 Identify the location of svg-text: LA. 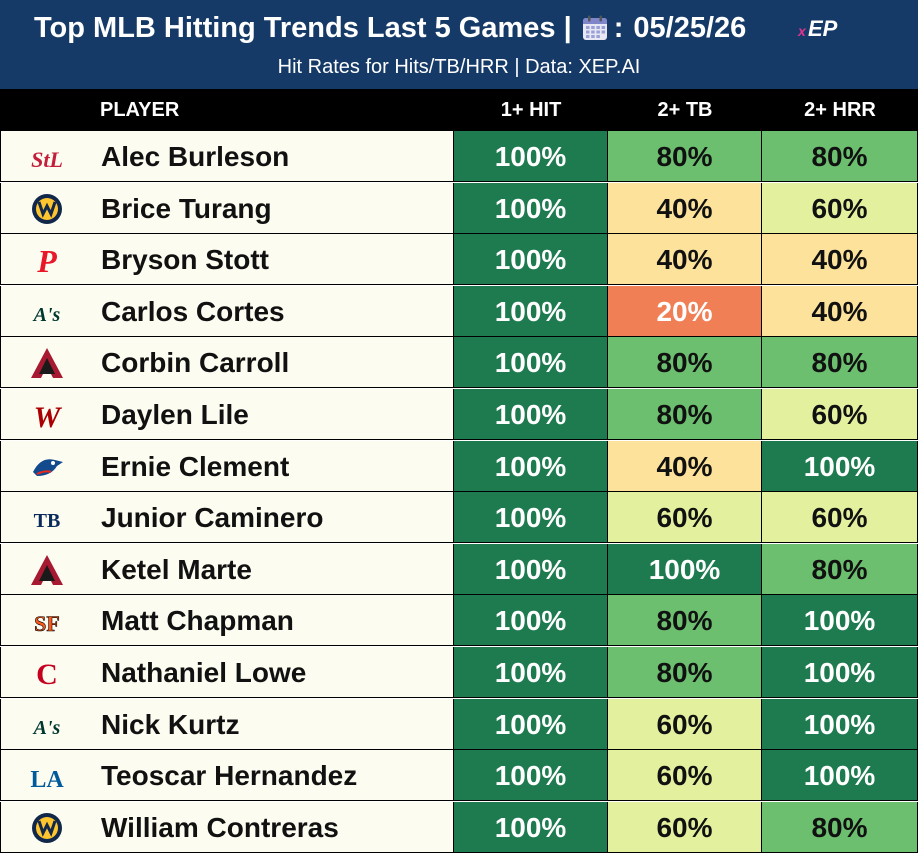
(47, 780).